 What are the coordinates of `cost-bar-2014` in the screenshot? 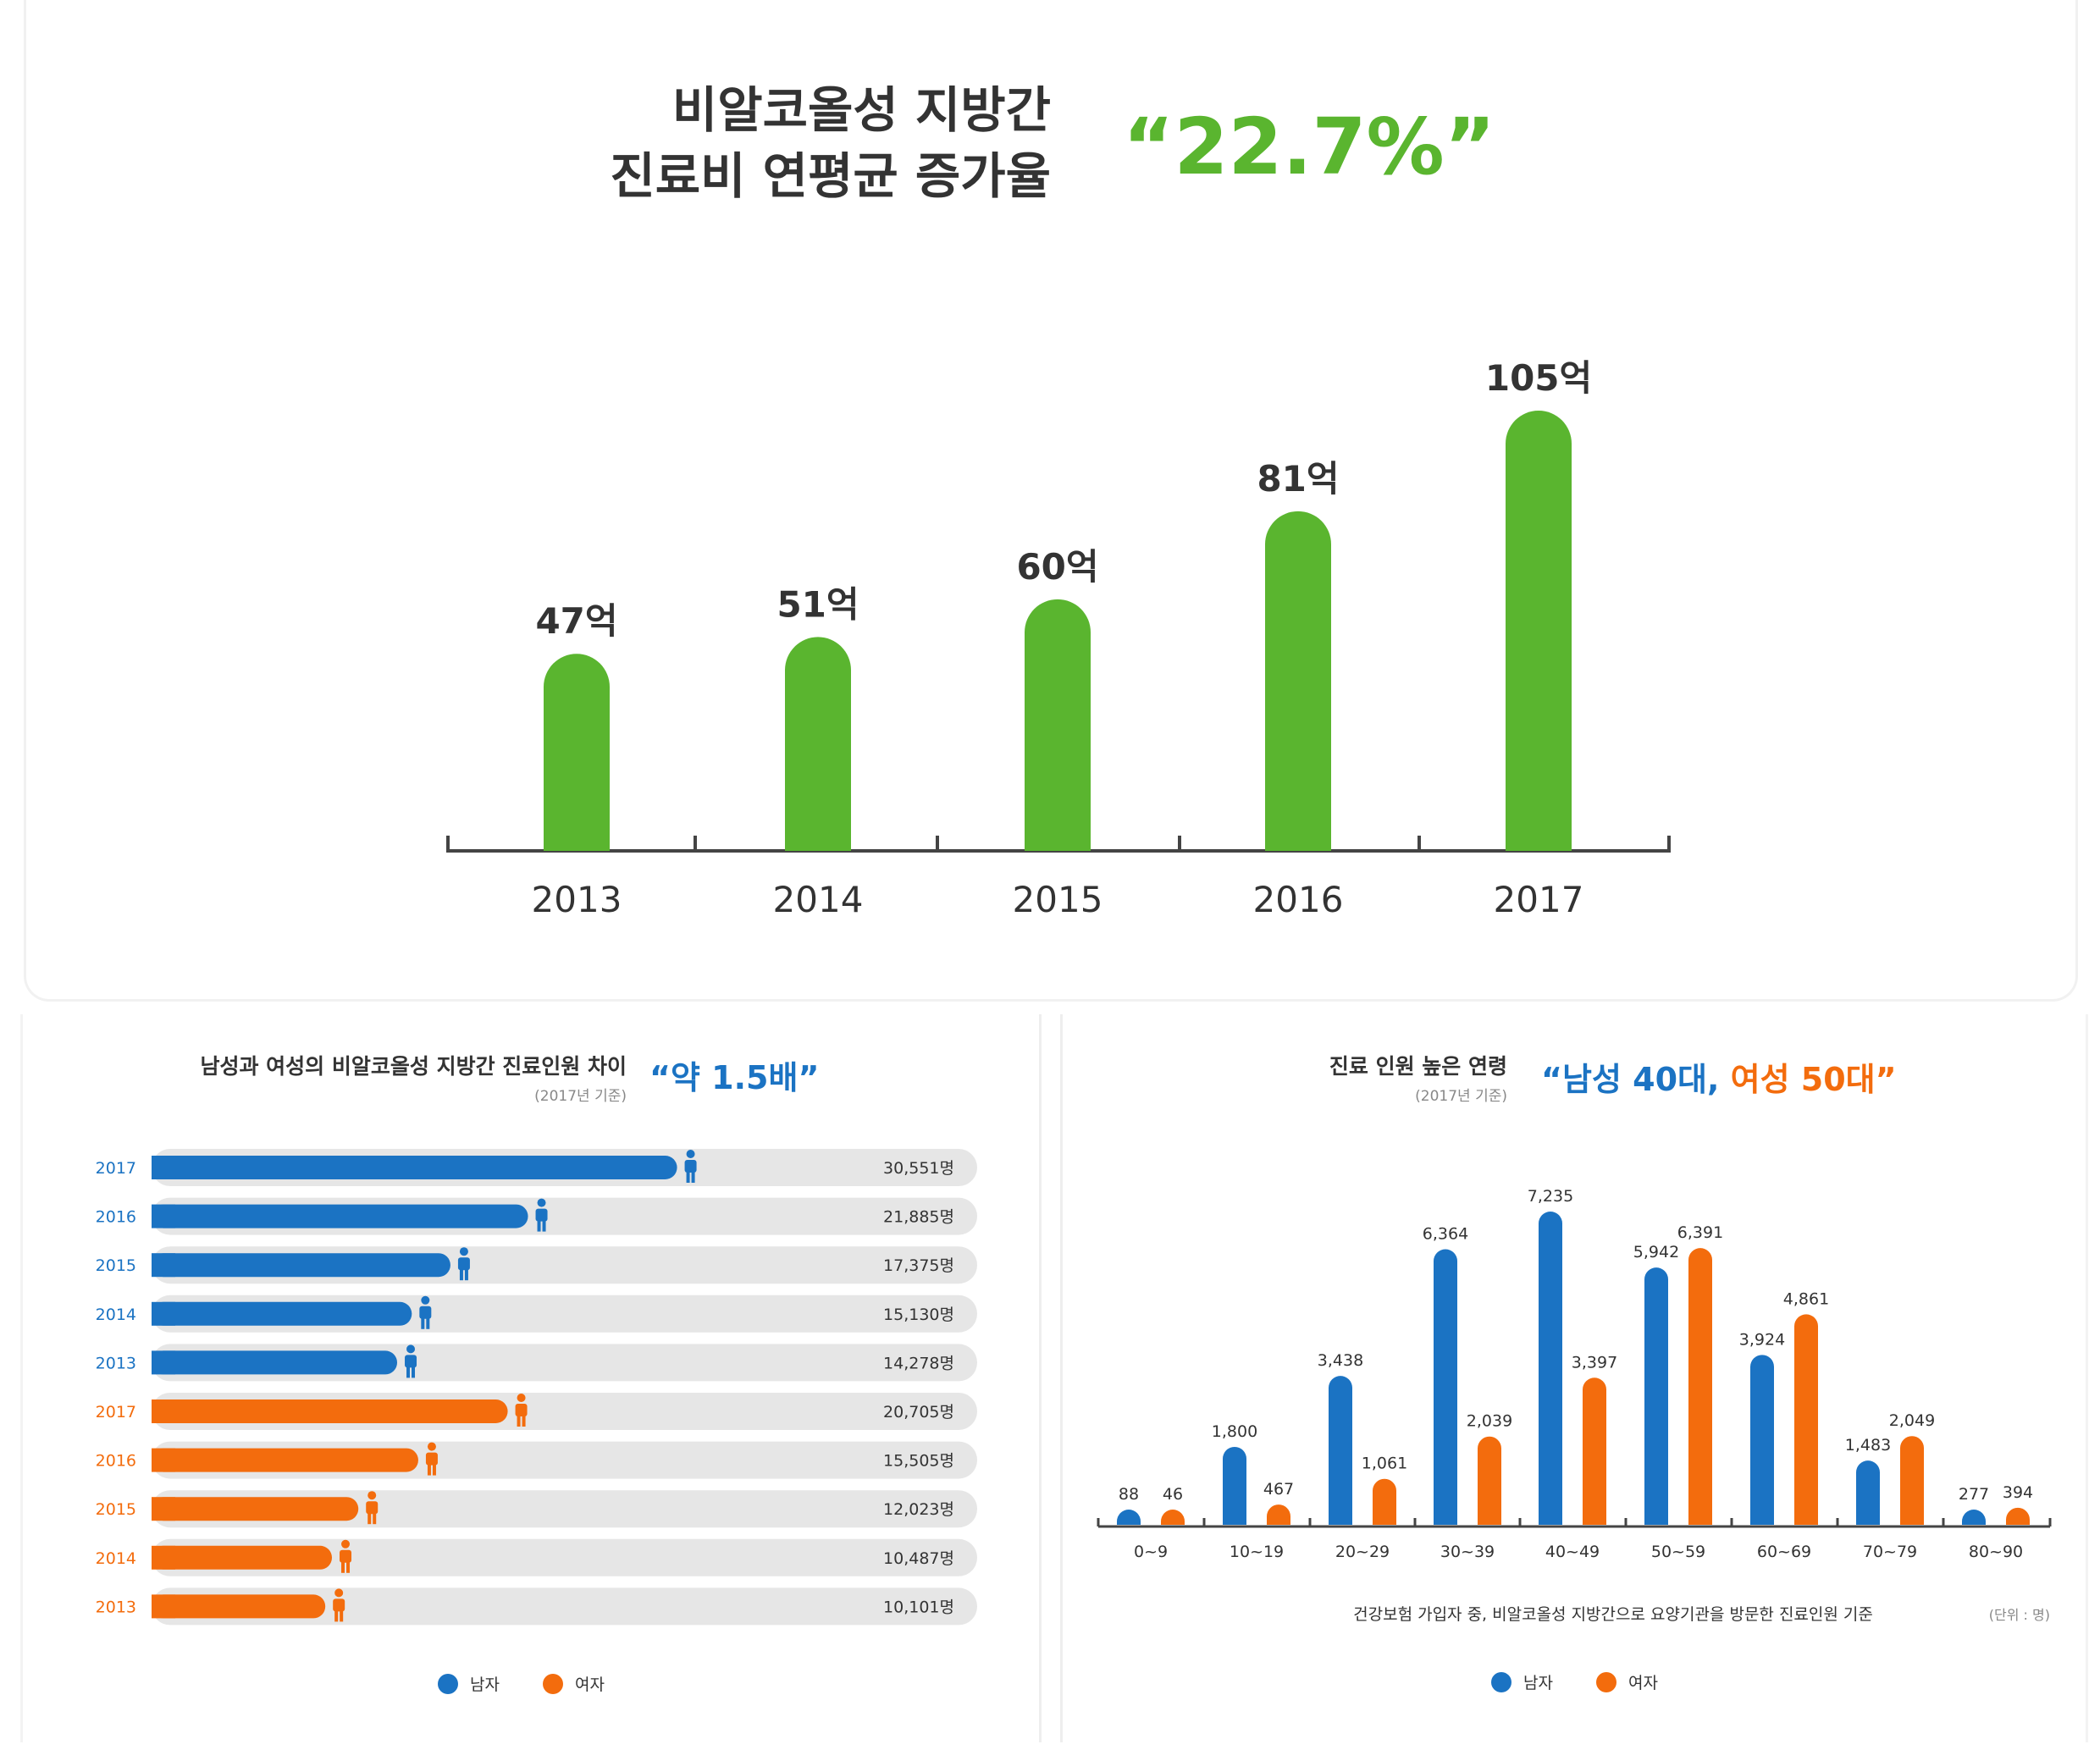 It's located at (818, 744).